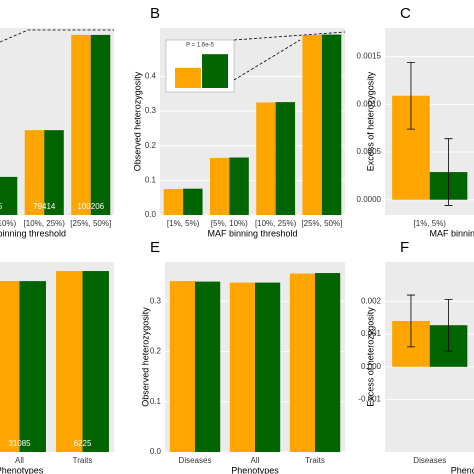  What do you see at coordinates (371, 300) in the screenshot?
I see `y-tick-label: 0.002` at bounding box center [371, 300].